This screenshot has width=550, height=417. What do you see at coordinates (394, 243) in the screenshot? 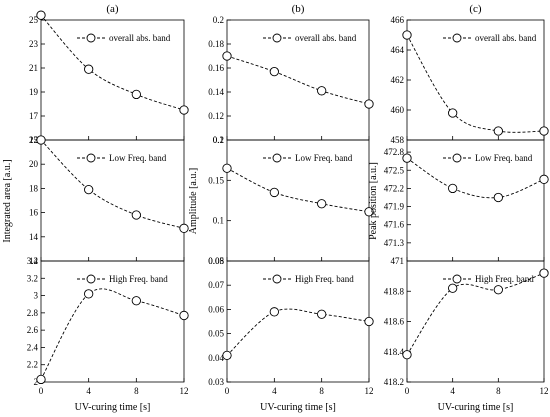
I see `y-tick-label: 471.3` at bounding box center [394, 243].